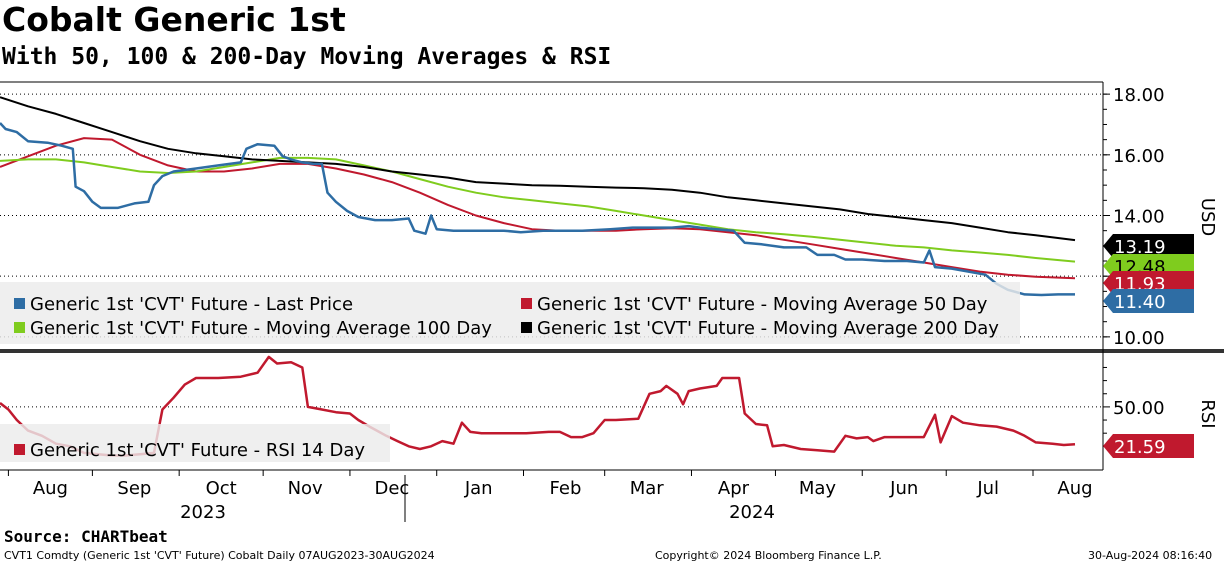 This screenshot has width=1224, height=566. I want to click on last-value-tag-rsi, so click(1148, 446).